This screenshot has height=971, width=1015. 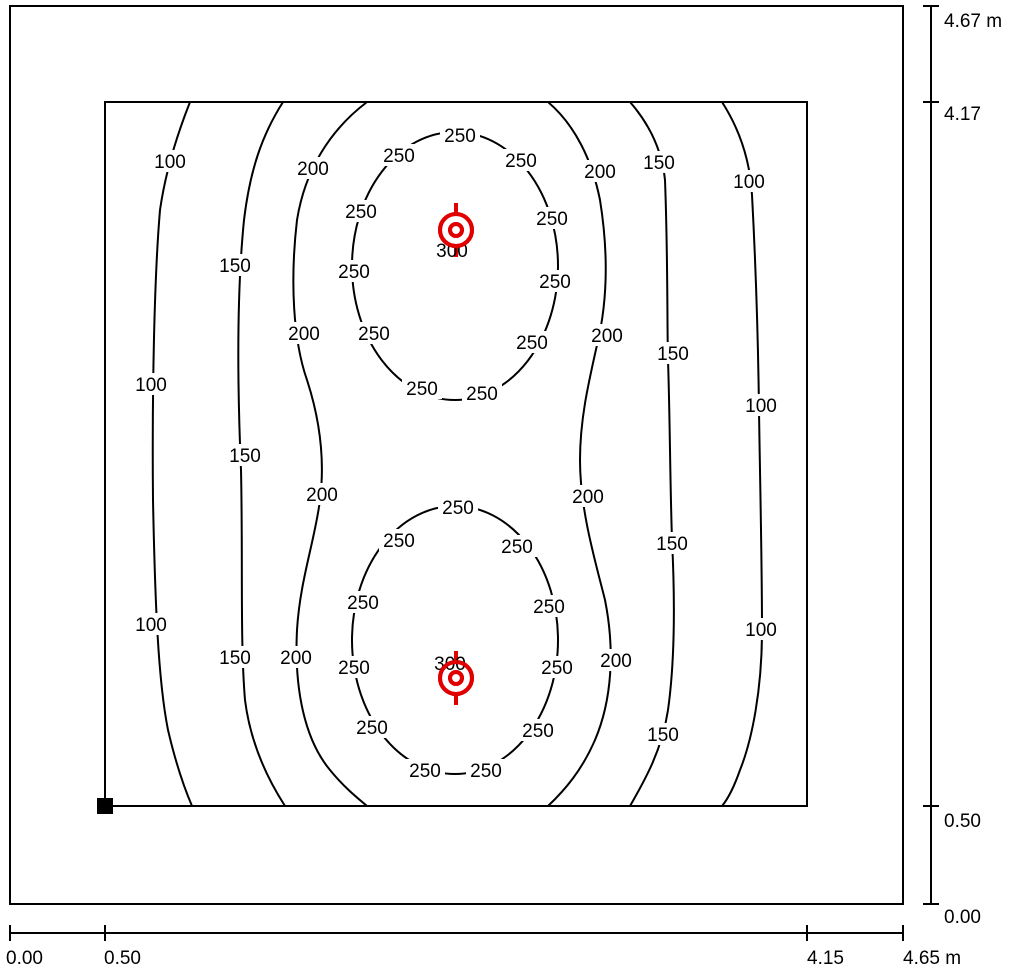 I want to click on x-dimension-axis, so click(x=456, y=933).